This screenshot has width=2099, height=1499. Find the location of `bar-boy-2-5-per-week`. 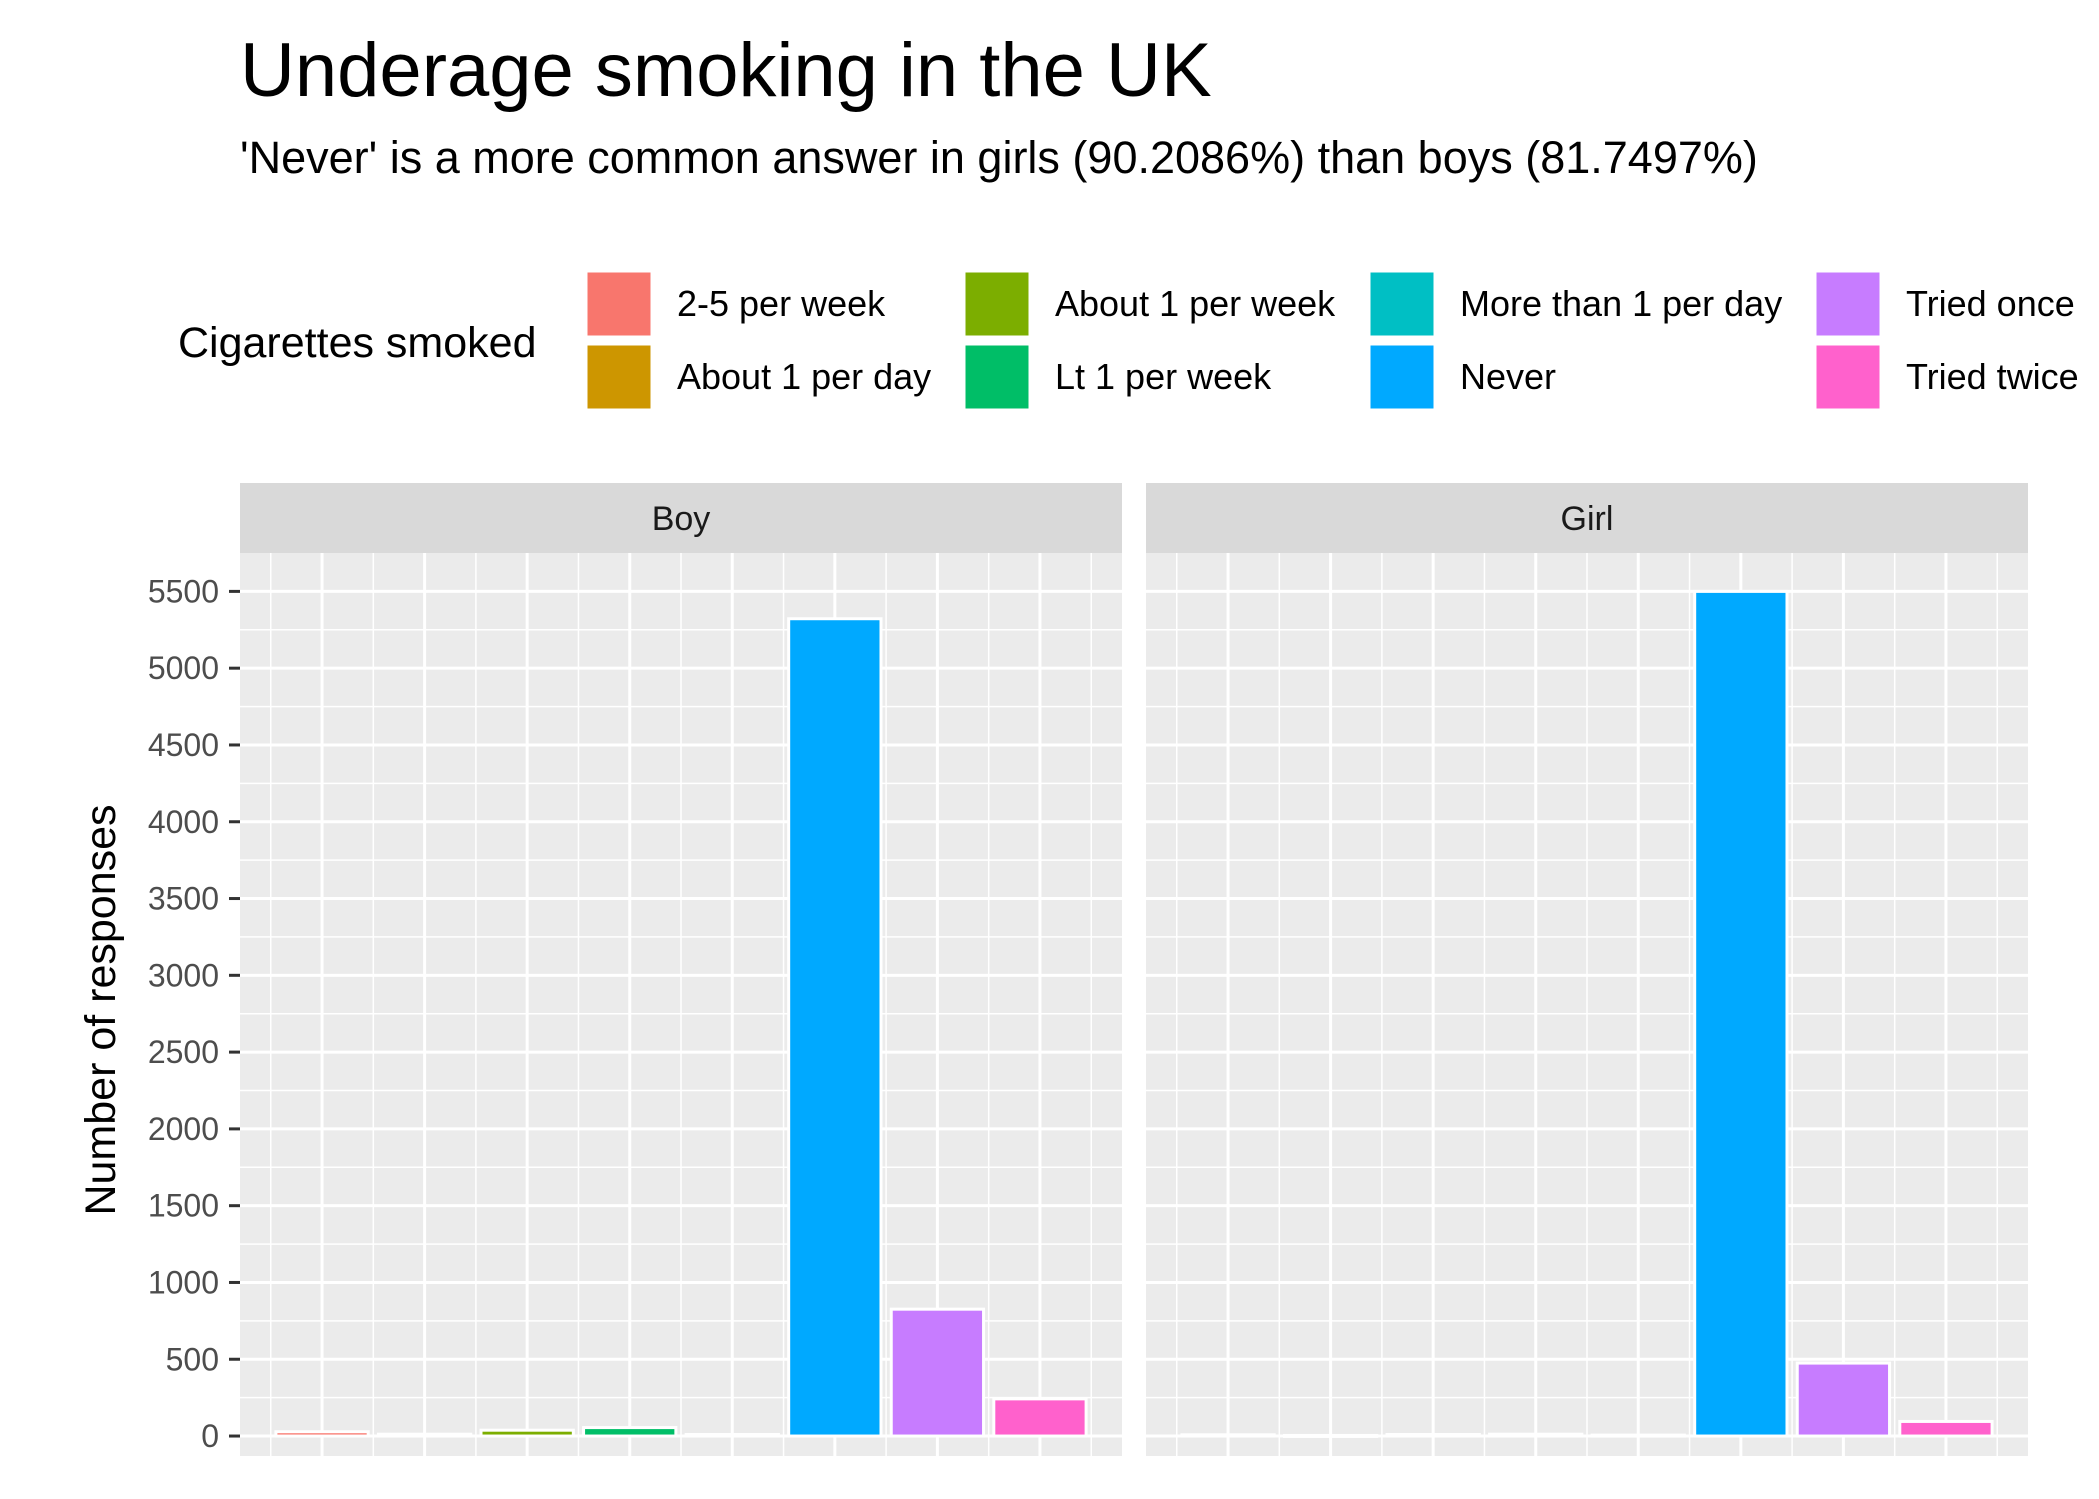

bar-boy-2-5-per-week is located at coordinates (322, 1434).